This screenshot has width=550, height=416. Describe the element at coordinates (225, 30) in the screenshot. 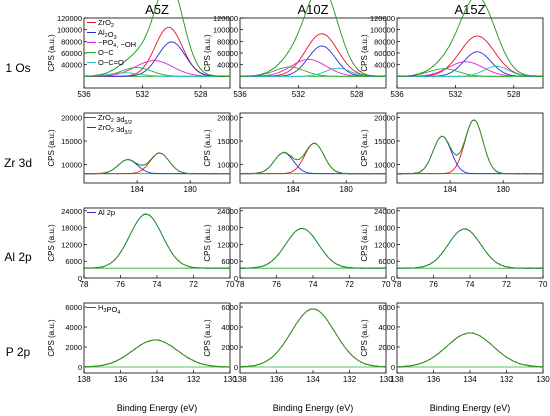

I see `y-tick-label: 100000` at that location.